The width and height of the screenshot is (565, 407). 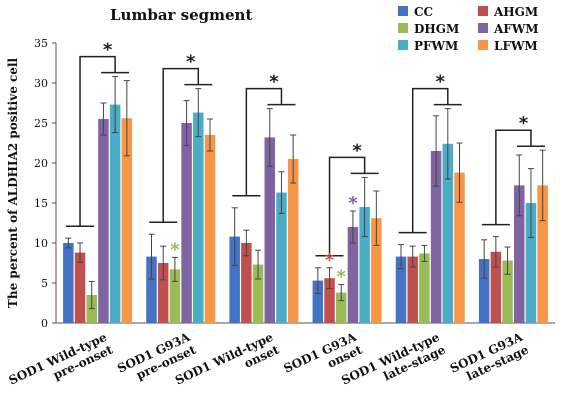 I want to click on y-tick-label: 35, so click(x=41, y=43).